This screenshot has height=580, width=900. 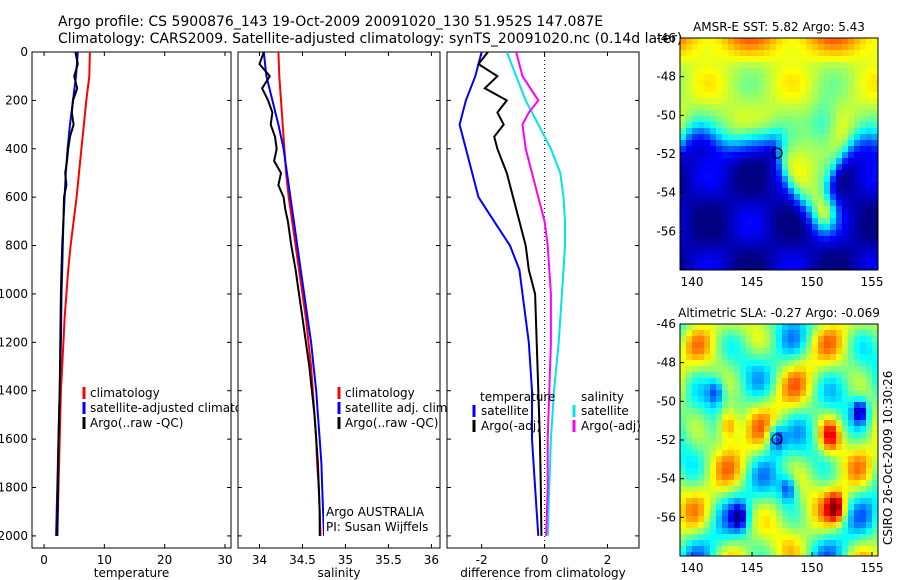 What do you see at coordinates (888, 458) in the screenshot?
I see `timestamp-label: CSIRO 26-Oct-2009 10:30:26` at bounding box center [888, 458].